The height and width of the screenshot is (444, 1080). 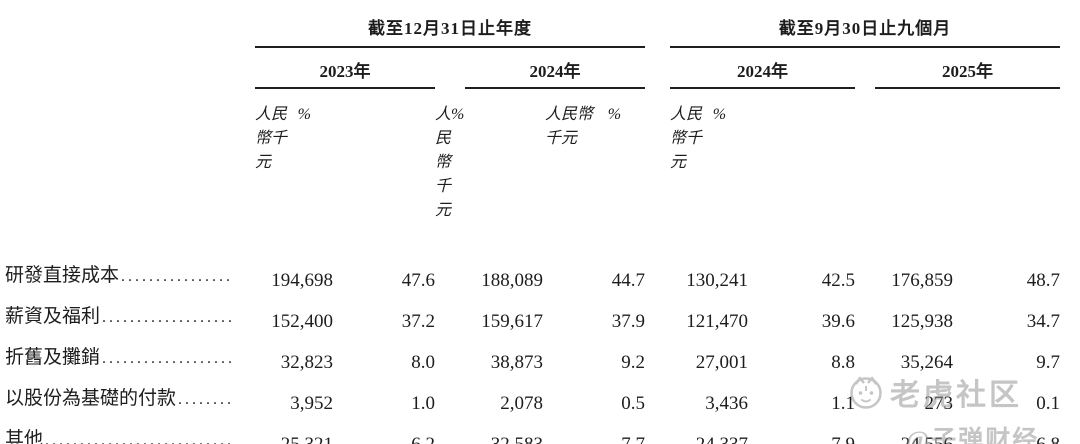 I want to click on percent-cell: 47.6, so click(x=418, y=280).